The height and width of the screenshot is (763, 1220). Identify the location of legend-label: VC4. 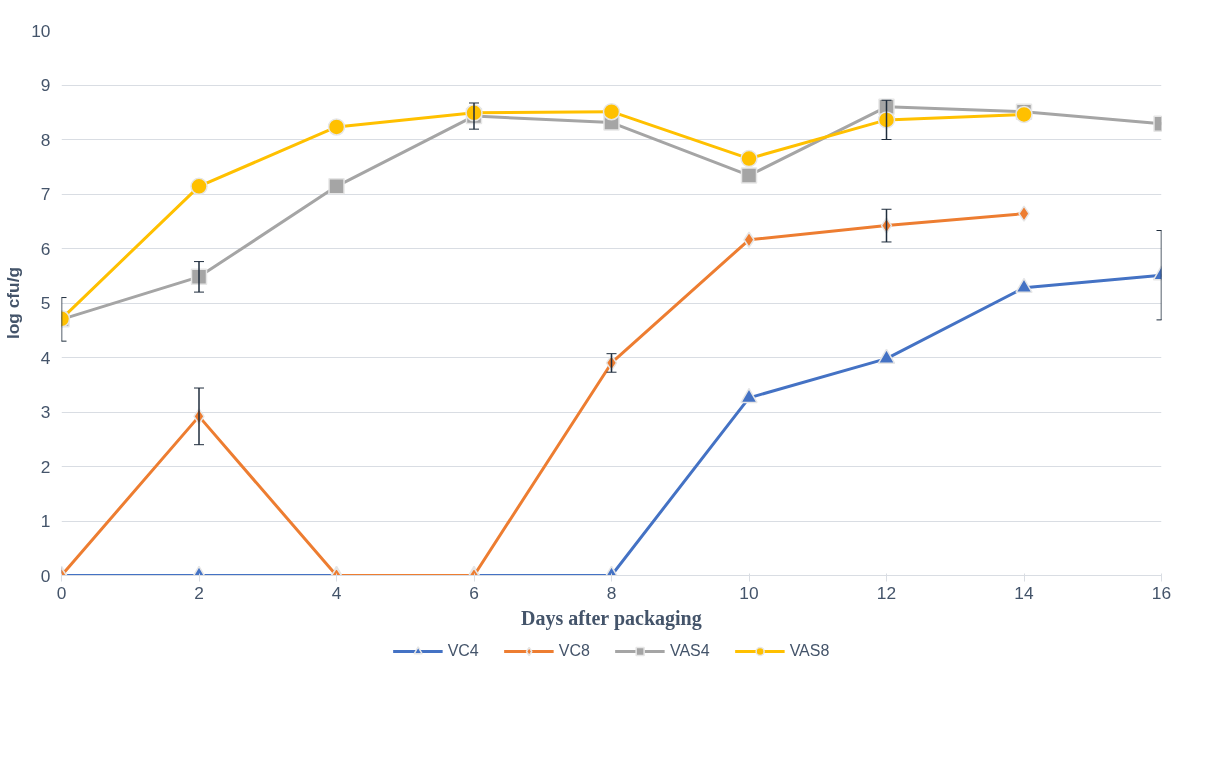
(463, 651).